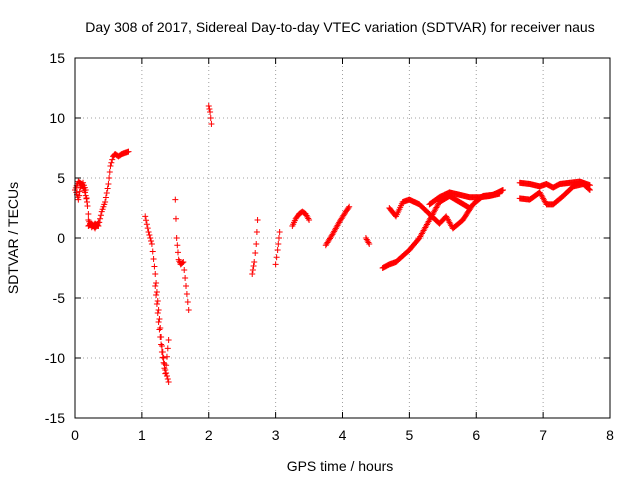  Describe the element at coordinates (55, 418) in the screenshot. I see `y-tick-label: -15` at that location.